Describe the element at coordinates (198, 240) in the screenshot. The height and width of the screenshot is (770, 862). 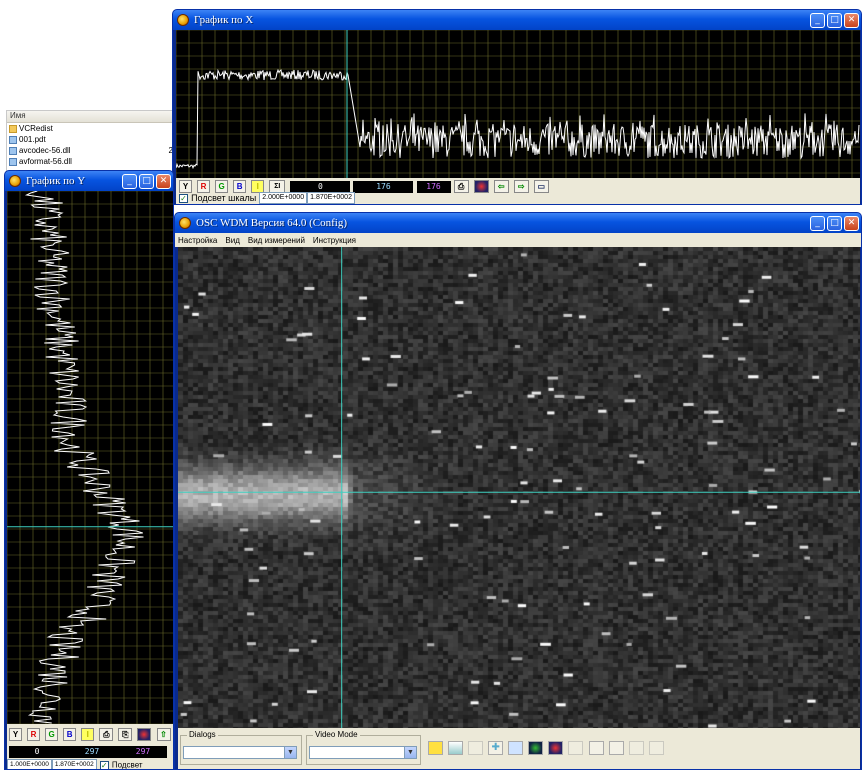
I see `menu-settings: Настройка` at that location.